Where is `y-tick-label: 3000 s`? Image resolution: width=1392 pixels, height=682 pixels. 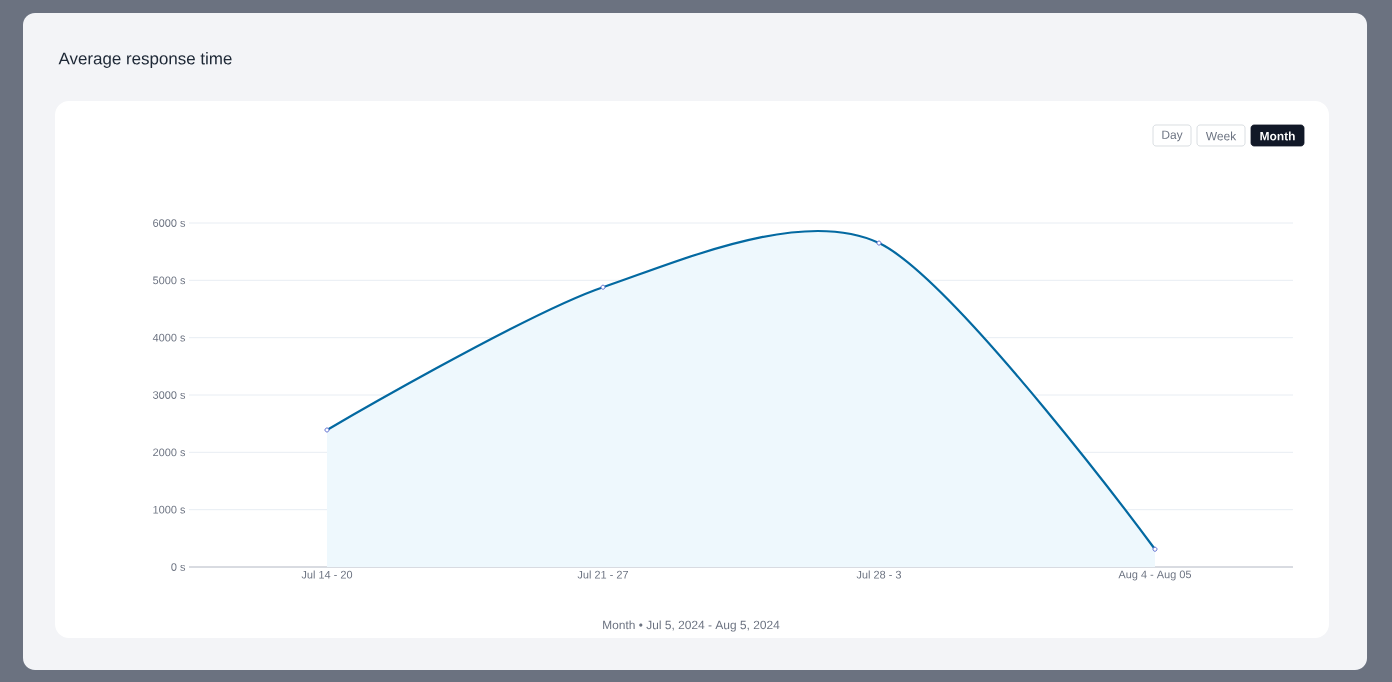 y-tick-label: 3000 s is located at coordinates (169, 395).